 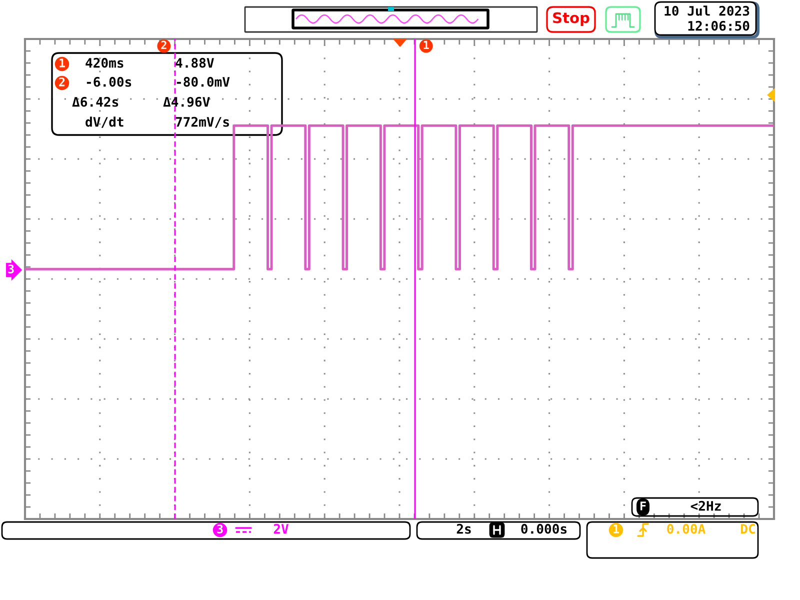 What do you see at coordinates (109, 81) in the screenshot?
I see `text: -6.00s` at bounding box center [109, 81].